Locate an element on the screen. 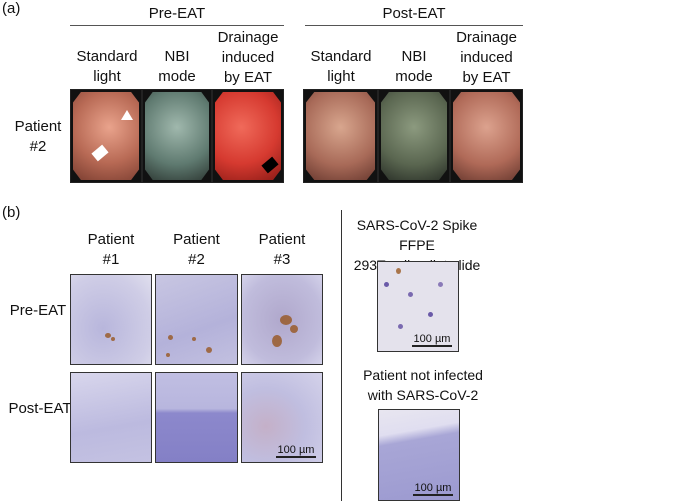 This screenshot has height=501, width=685. row-label-patient-2: Patient #2 is located at coordinates (38, 136).